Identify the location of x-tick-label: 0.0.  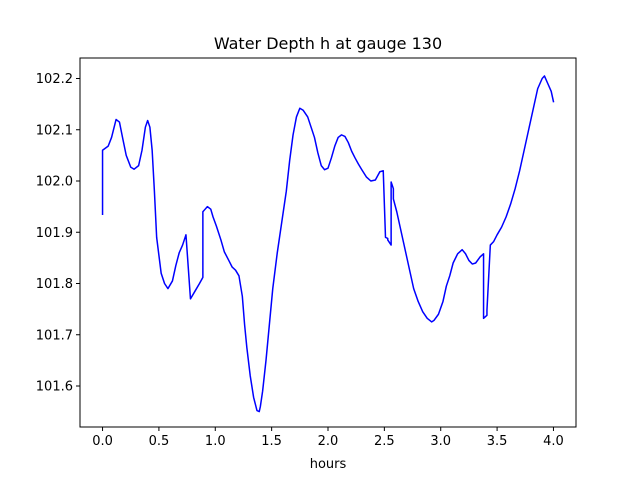
(102, 441).